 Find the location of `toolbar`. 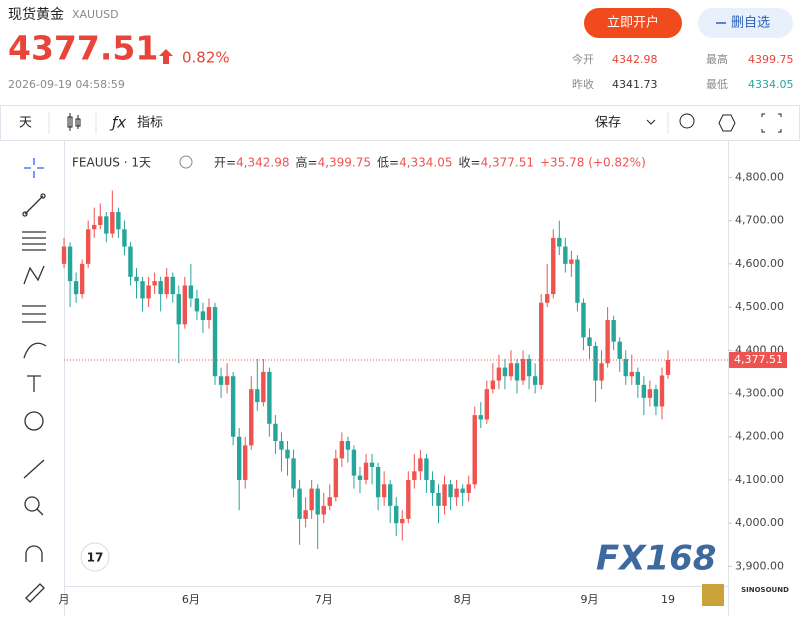

toolbar is located at coordinates (400, 123).